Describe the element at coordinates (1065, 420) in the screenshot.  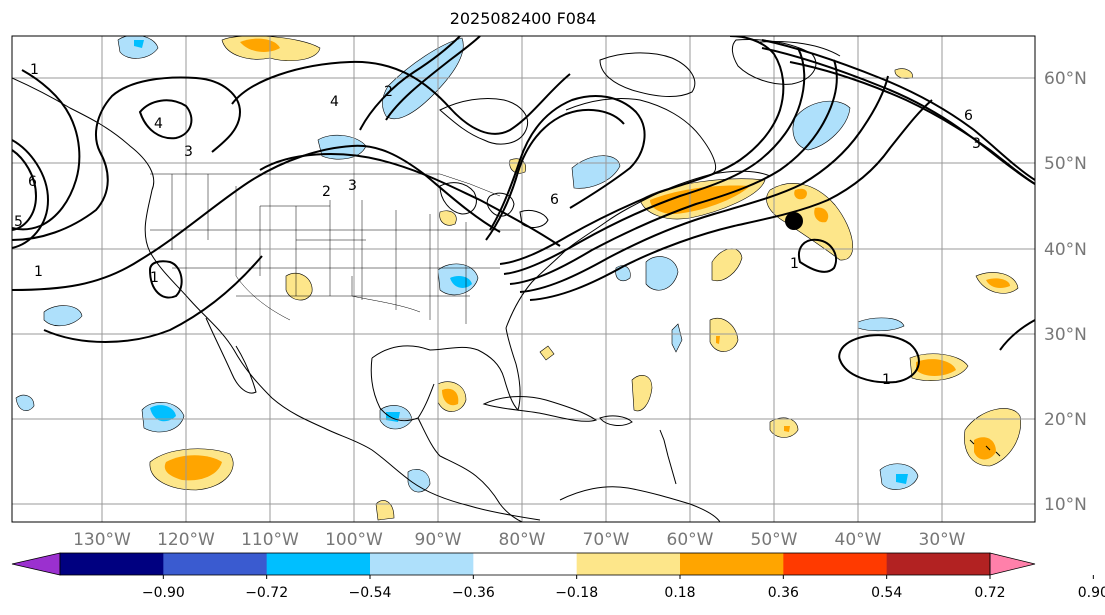
I see `lat-label: 20°N` at that location.